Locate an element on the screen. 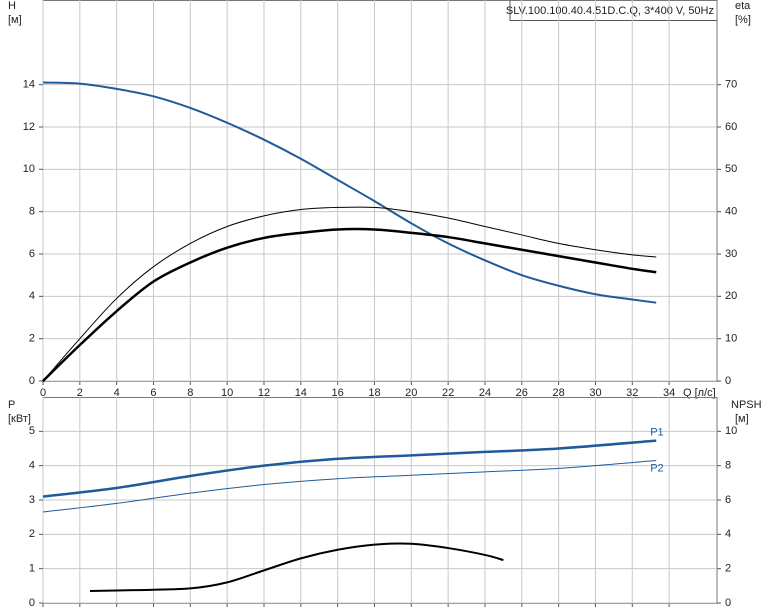 The height and width of the screenshot is (611, 774). y-axis-label: P is located at coordinates (11, 405).